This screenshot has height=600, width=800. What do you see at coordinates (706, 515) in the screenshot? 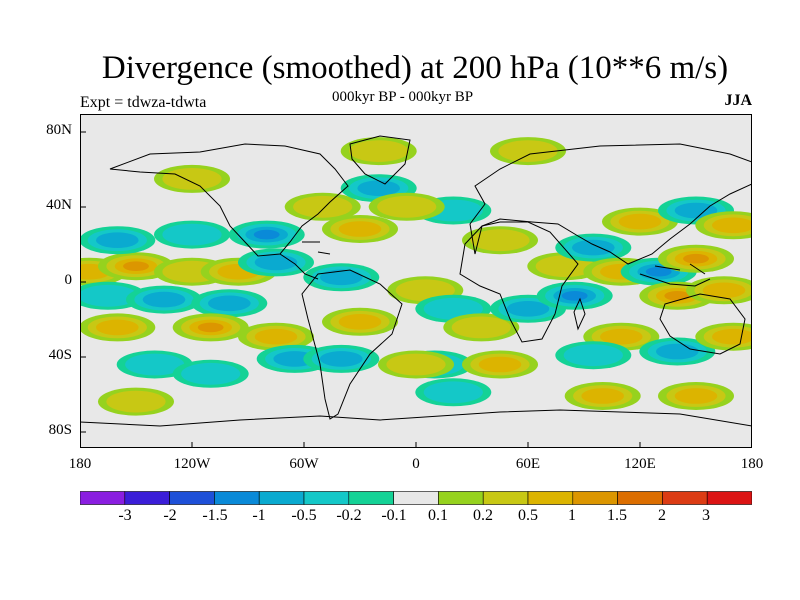
I see `legend-label: 3` at bounding box center [706, 515].